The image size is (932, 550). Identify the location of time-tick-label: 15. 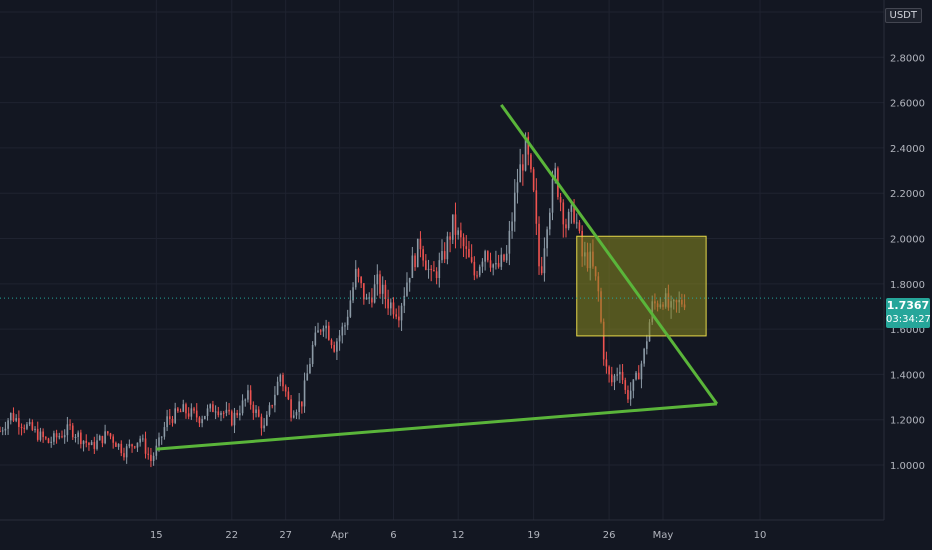
(156, 535).